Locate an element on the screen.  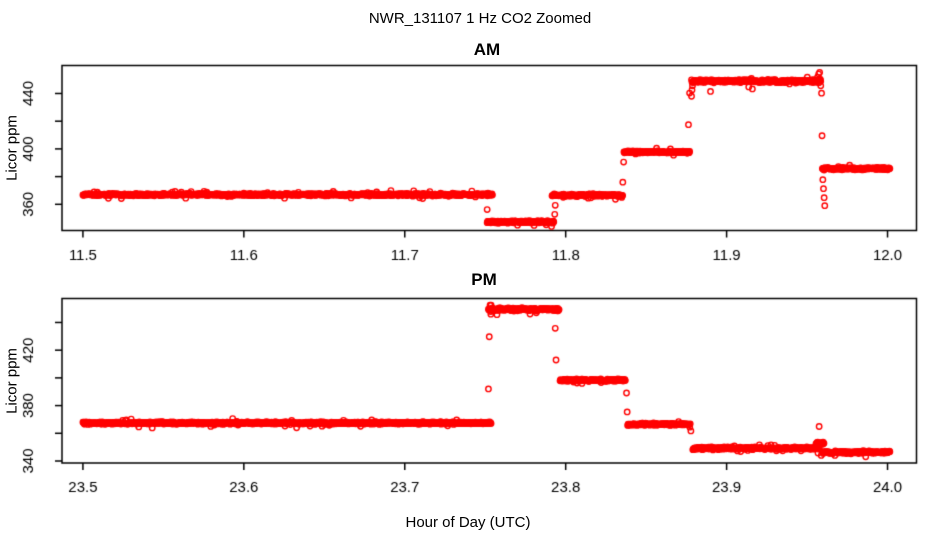
am-panel-title: AM is located at coordinates (487, 49).